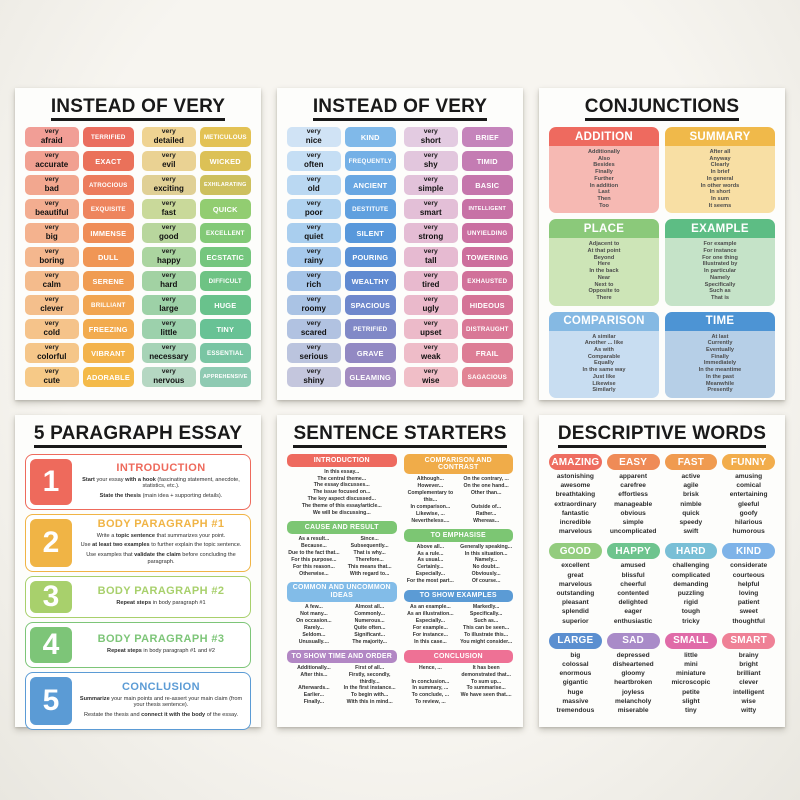 Image resolution: width=800 pixels, height=800 pixels. What do you see at coordinates (431, 161) in the screenshot?
I see `very-phrase-tile: very shy` at bounding box center [431, 161].